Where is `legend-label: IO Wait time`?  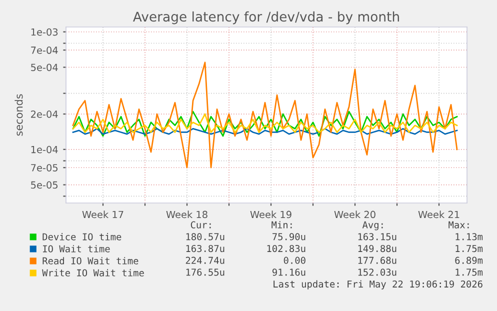 legend-label: IO Wait time is located at coordinates (76, 248).